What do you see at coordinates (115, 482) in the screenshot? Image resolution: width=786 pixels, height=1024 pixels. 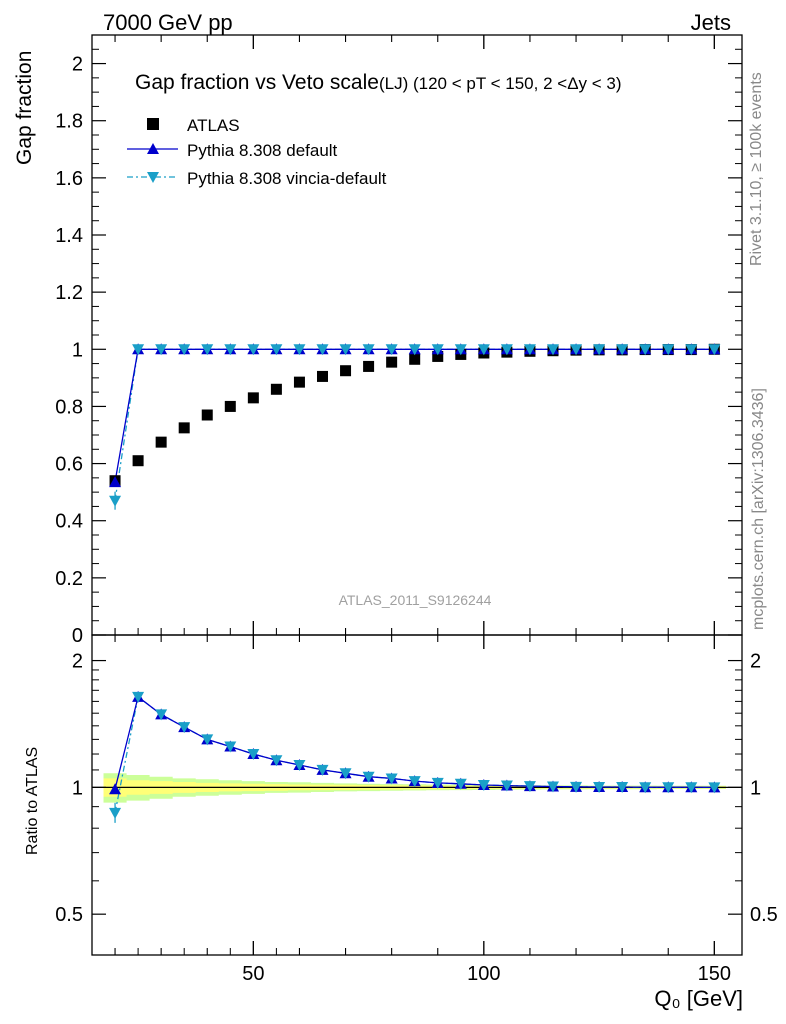 I see `pythia-default-point` at bounding box center [115, 482].